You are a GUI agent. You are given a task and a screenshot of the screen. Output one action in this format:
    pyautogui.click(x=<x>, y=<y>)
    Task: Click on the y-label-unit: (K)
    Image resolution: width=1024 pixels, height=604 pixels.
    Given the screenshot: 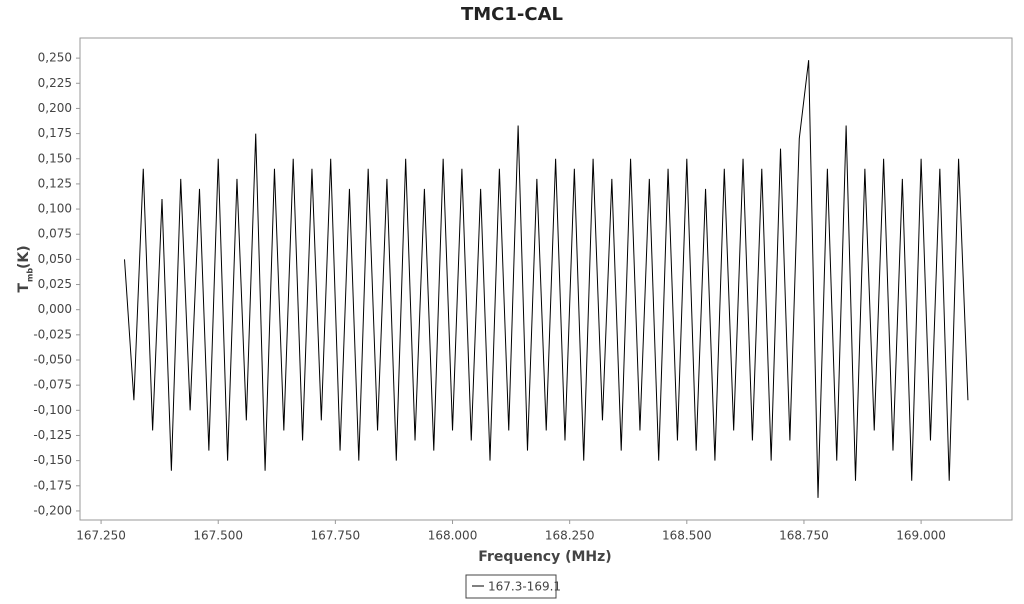 What is the action you would take?
    pyautogui.click(x=24, y=257)
    